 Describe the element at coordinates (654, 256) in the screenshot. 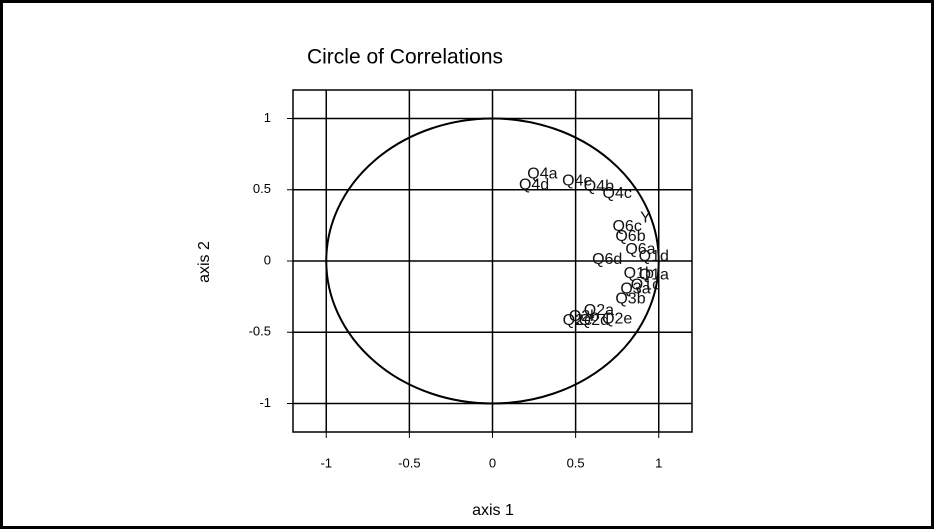

I see `point-label: Q1d` at that location.